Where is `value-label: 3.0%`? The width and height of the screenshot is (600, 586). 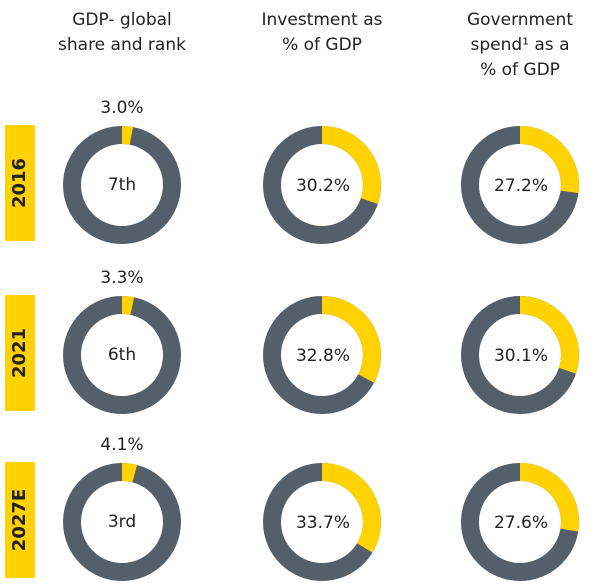
value-label: 3.0% is located at coordinates (121, 108).